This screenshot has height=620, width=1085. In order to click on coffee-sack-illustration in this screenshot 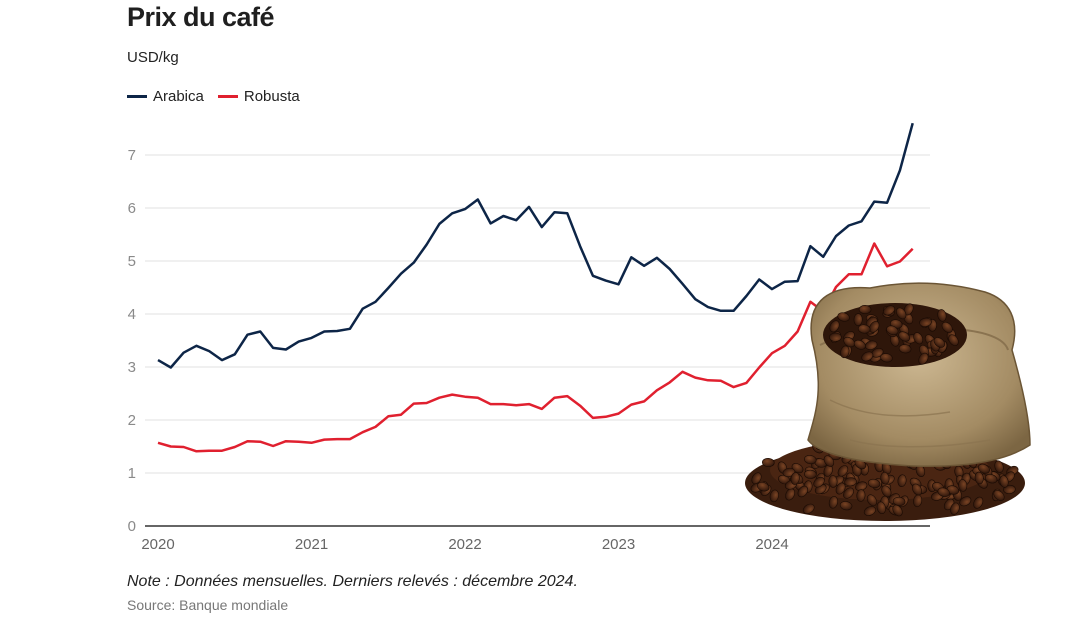, I will do `click(888, 401)`.